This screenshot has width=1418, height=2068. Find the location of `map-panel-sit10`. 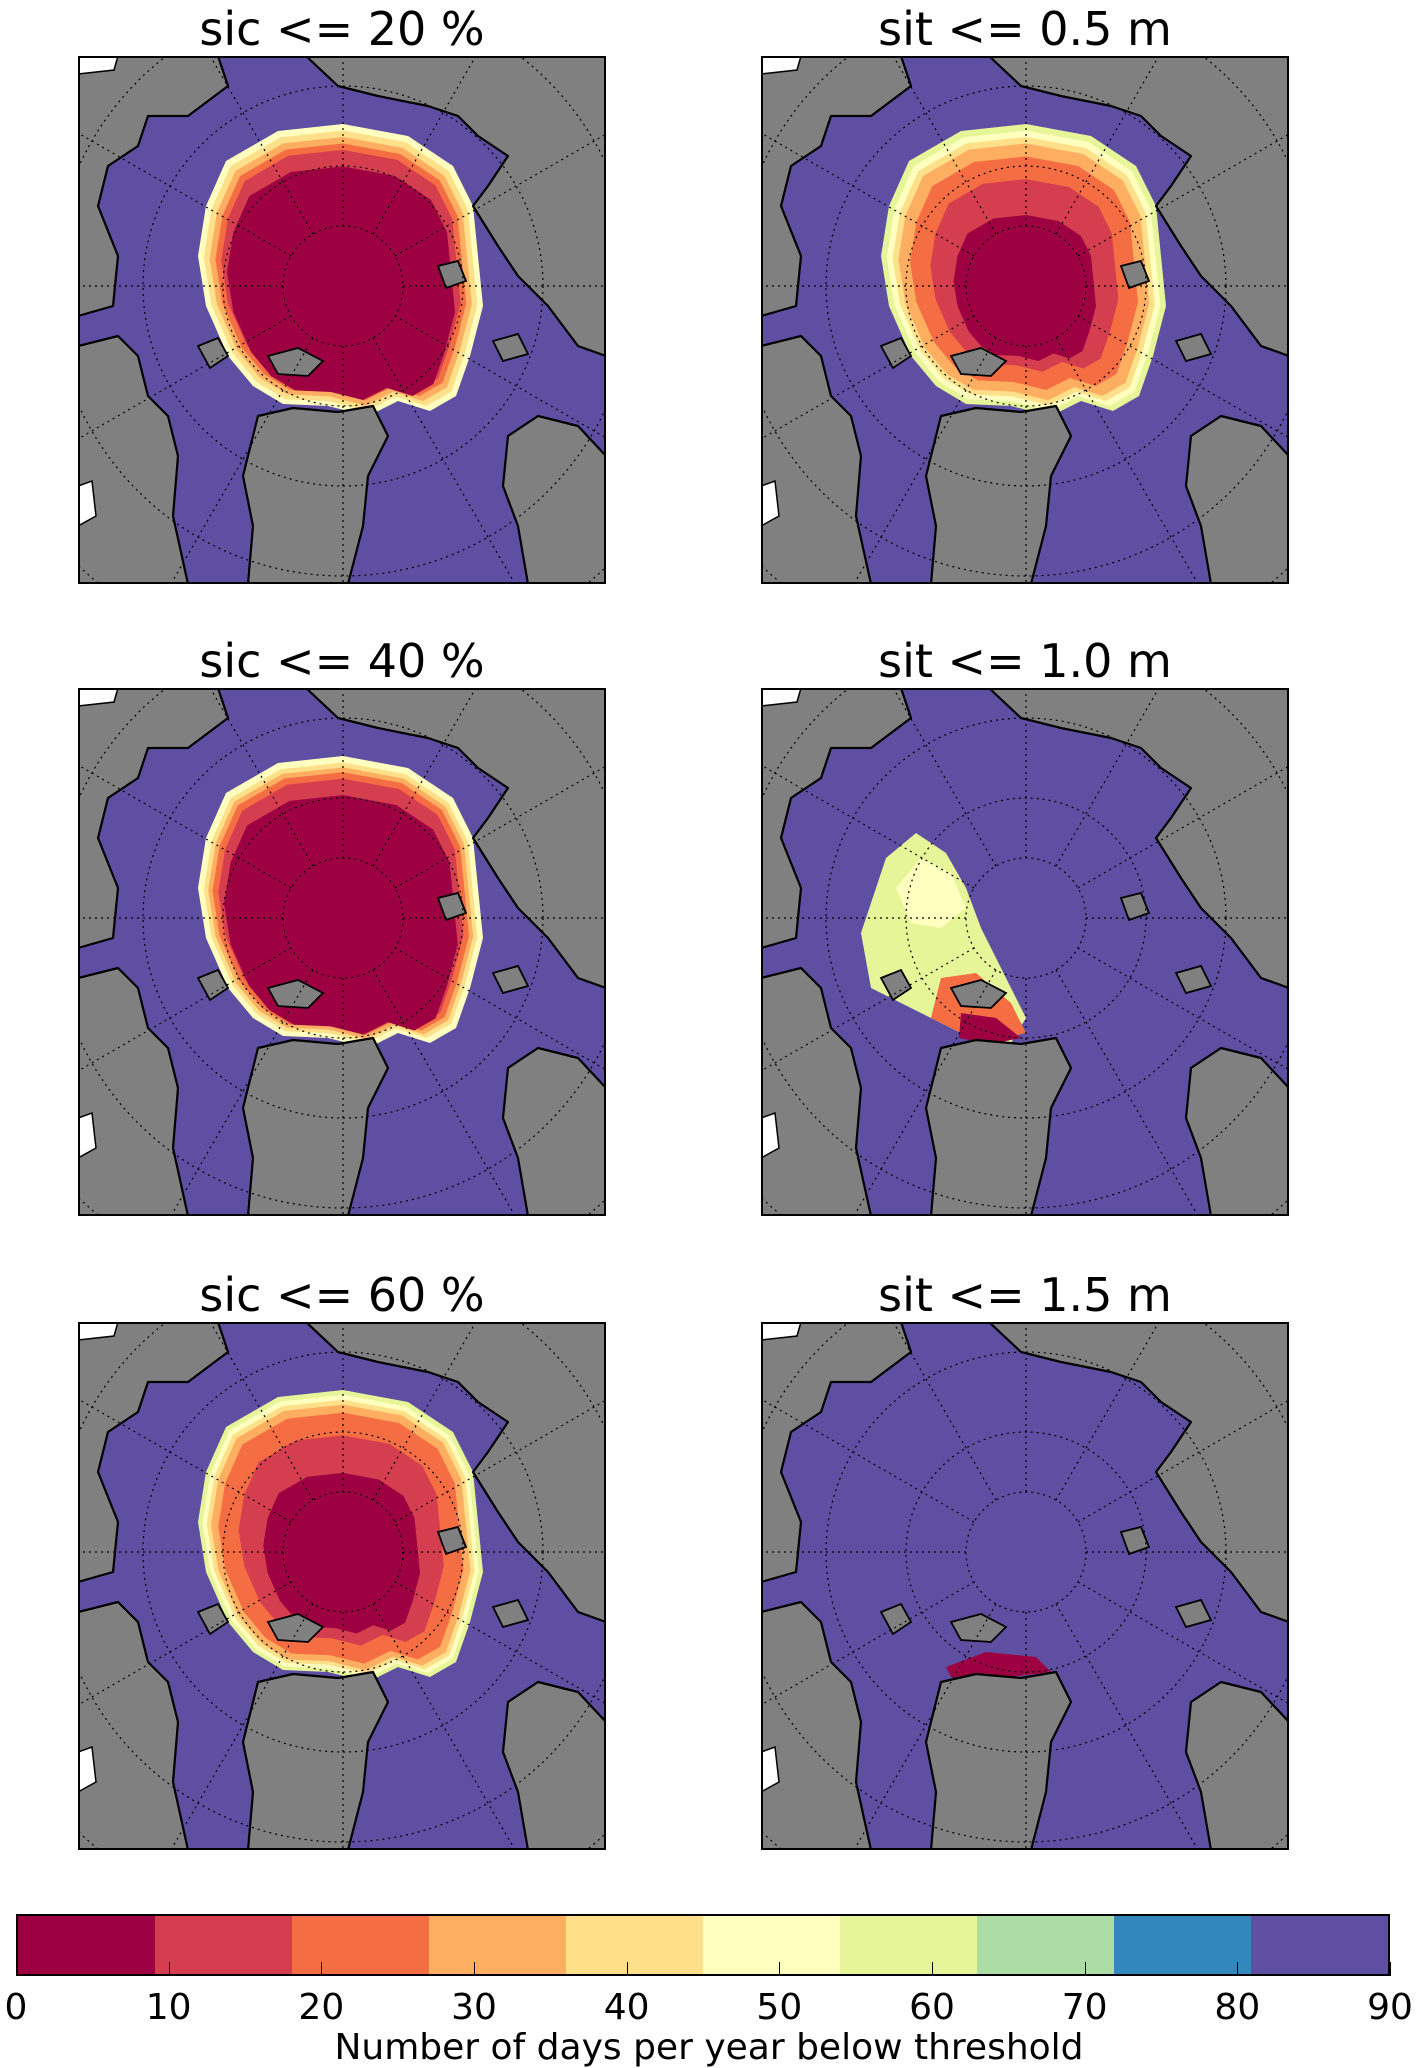

map-panel-sit10 is located at coordinates (1025, 952).